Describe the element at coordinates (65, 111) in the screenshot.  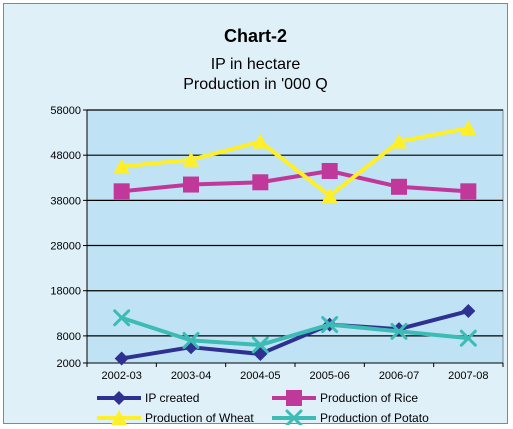
I see `y-tick-label: 58000` at that location.